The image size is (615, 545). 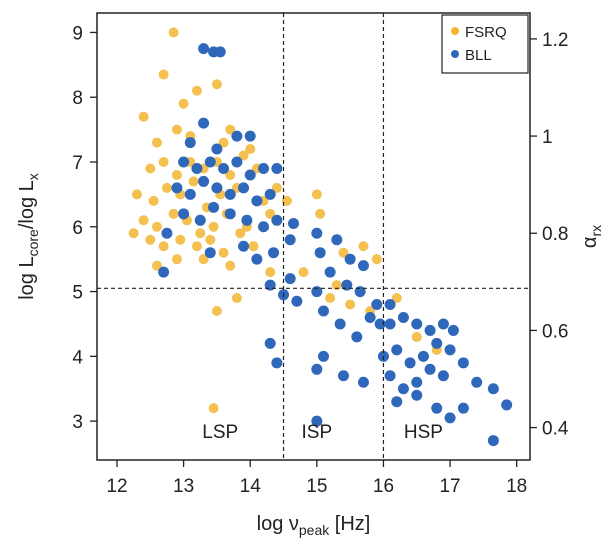 What do you see at coordinates (84, 228) in the screenshot?
I see `y-axis-left: 3 4 5 6 7 8 9` at bounding box center [84, 228].